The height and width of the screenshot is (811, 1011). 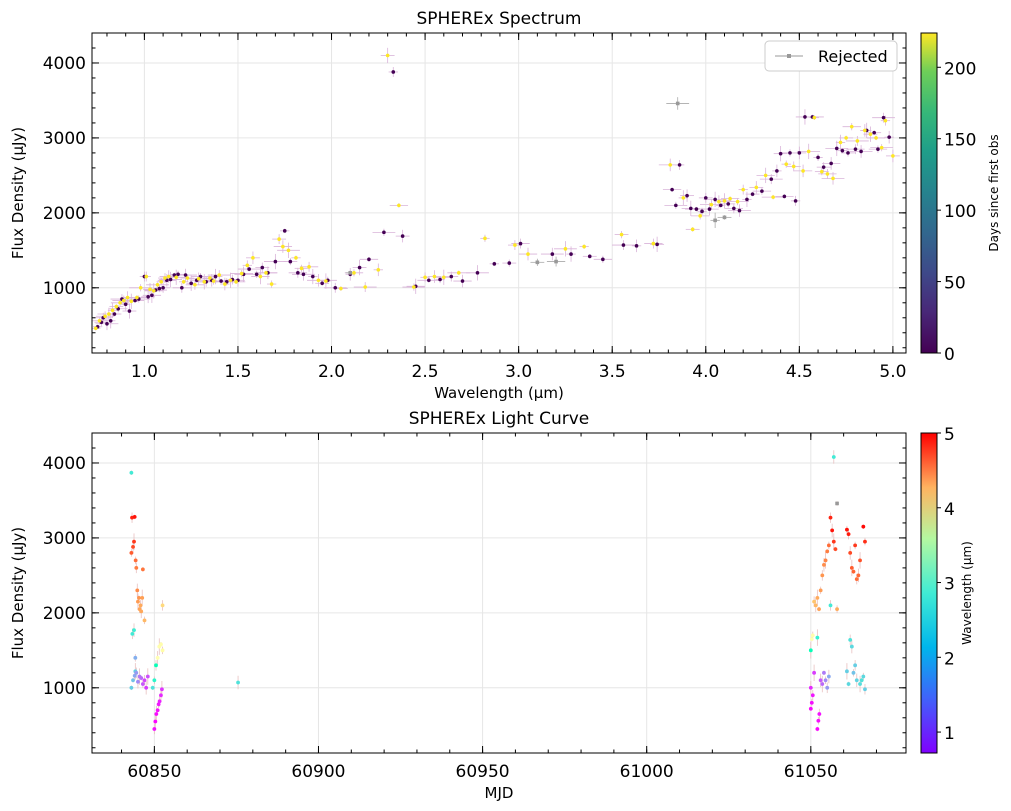 I want to click on lightcurve-ylabel: Flux Density (μJy), so click(x=18, y=593).